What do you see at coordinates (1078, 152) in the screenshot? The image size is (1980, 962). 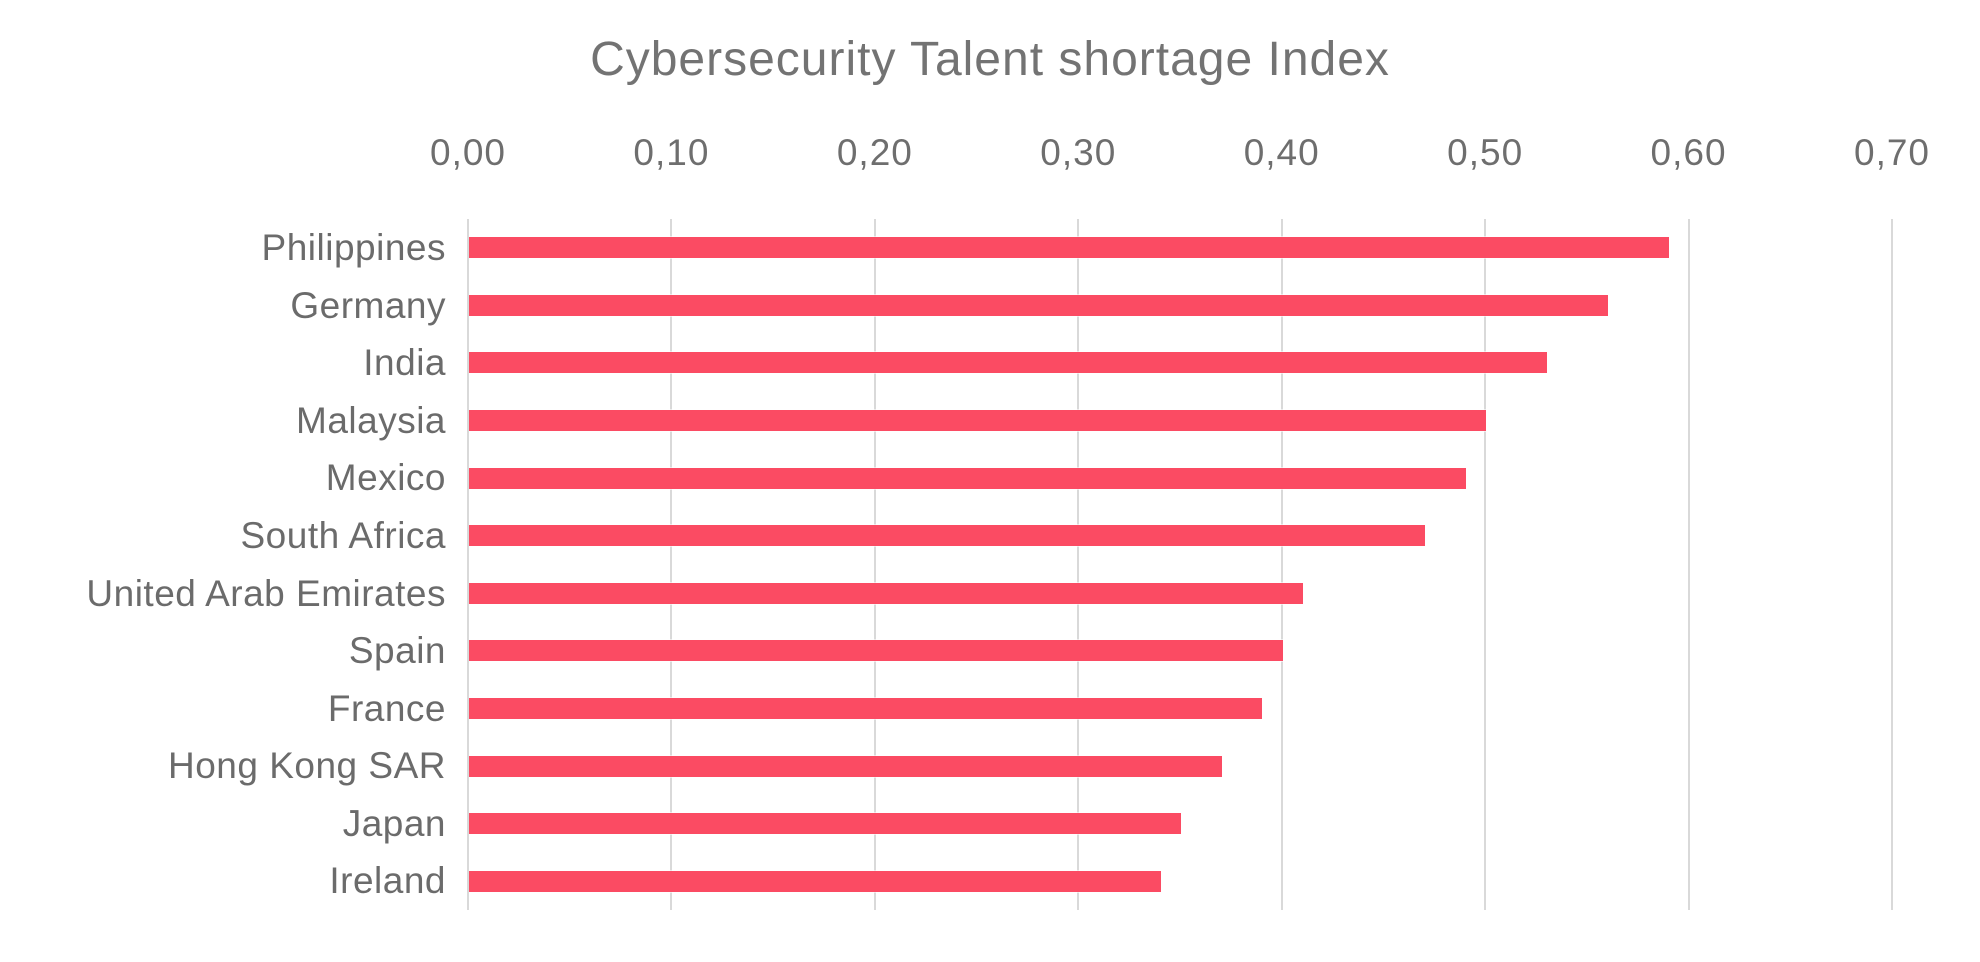 I see `x-tick-label: 0,30` at bounding box center [1078, 152].